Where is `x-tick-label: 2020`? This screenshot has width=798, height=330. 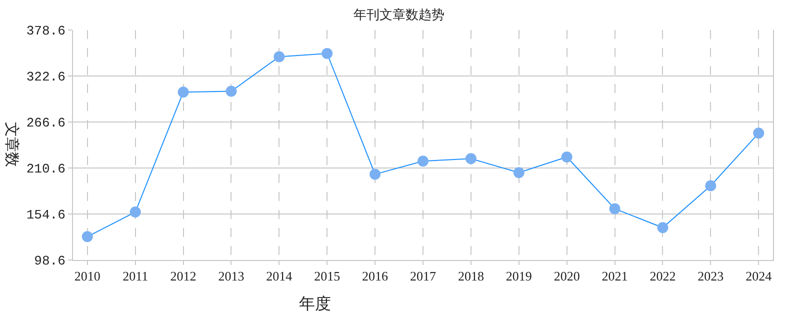
x-tick-label: 2020 is located at coordinates (567, 276).